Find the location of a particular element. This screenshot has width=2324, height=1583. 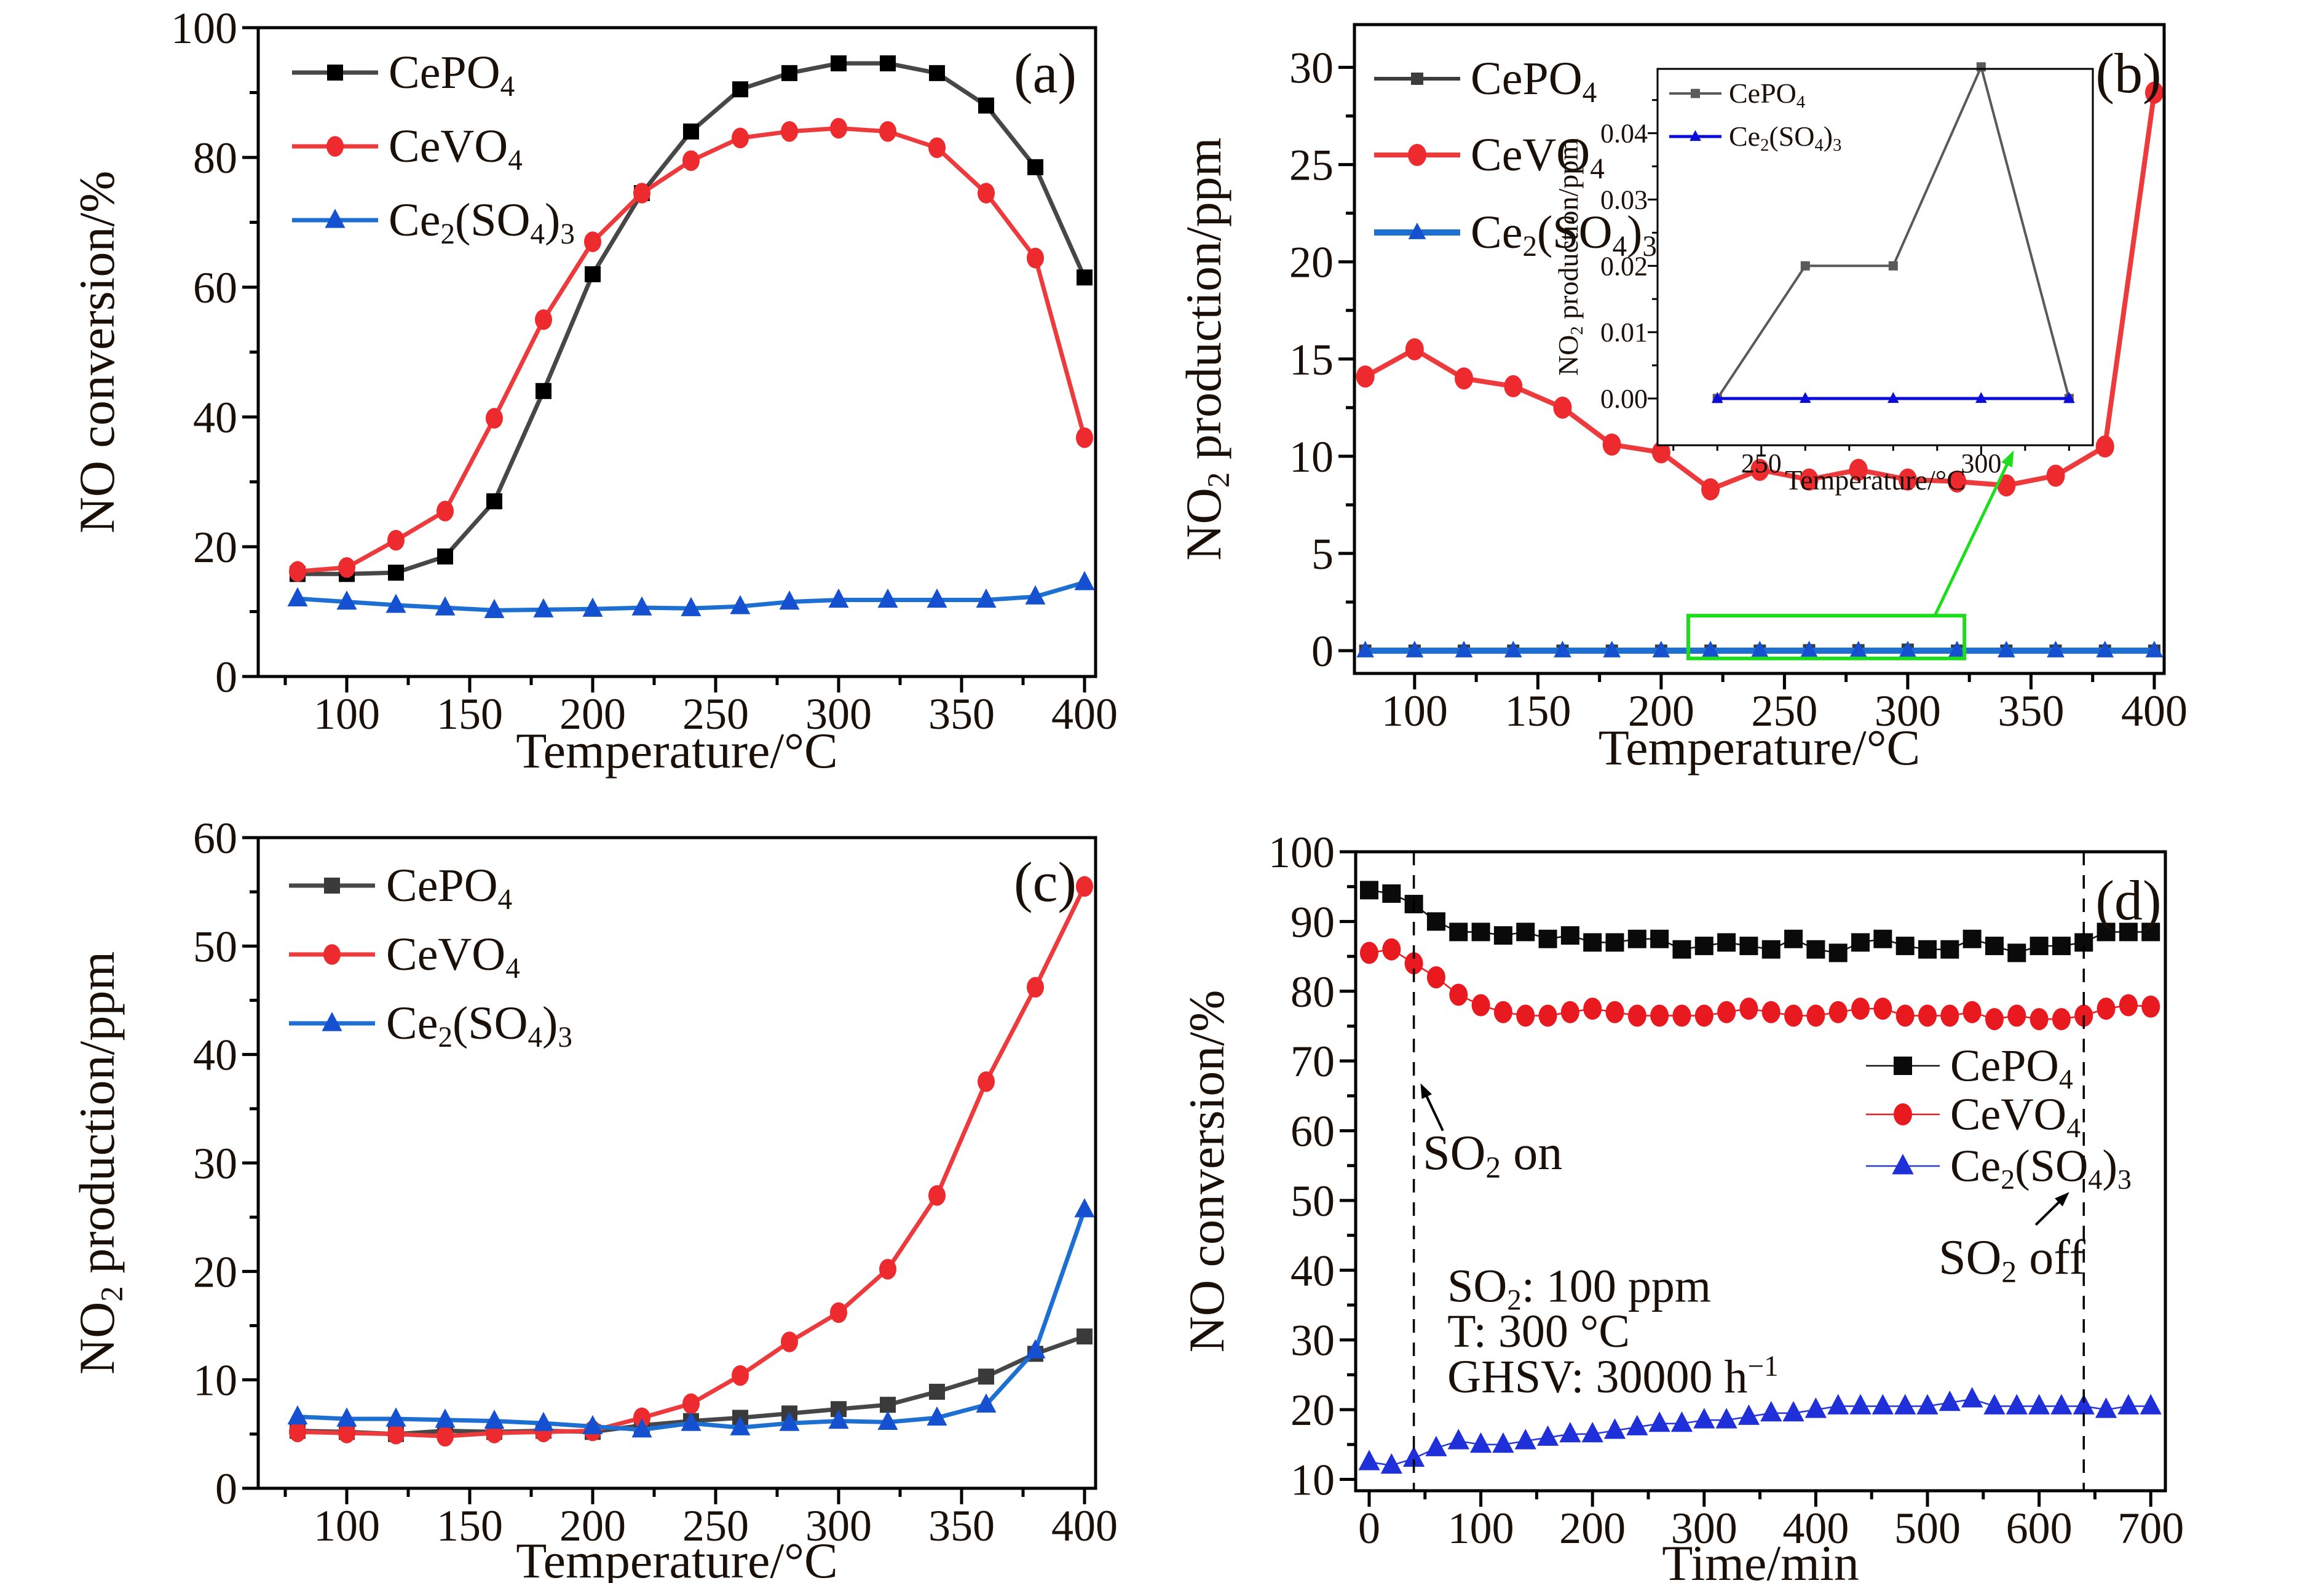

x-tick-label: 600 is located at coordinates (2039, 1528).